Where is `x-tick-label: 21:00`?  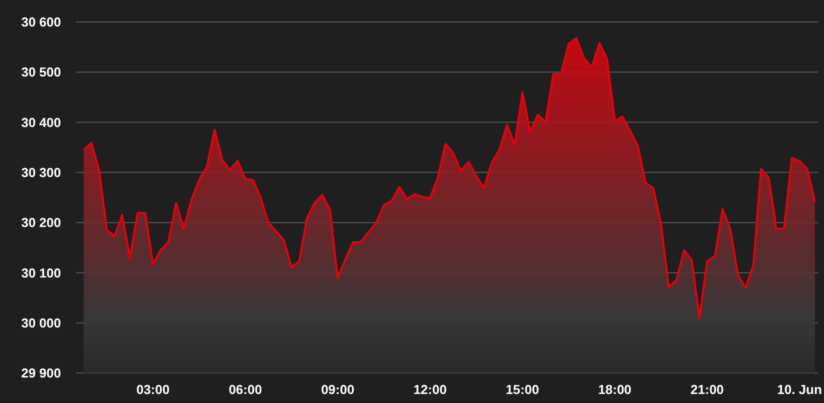
x-tick-label: 21:00 is located at coordinates (707, 389).